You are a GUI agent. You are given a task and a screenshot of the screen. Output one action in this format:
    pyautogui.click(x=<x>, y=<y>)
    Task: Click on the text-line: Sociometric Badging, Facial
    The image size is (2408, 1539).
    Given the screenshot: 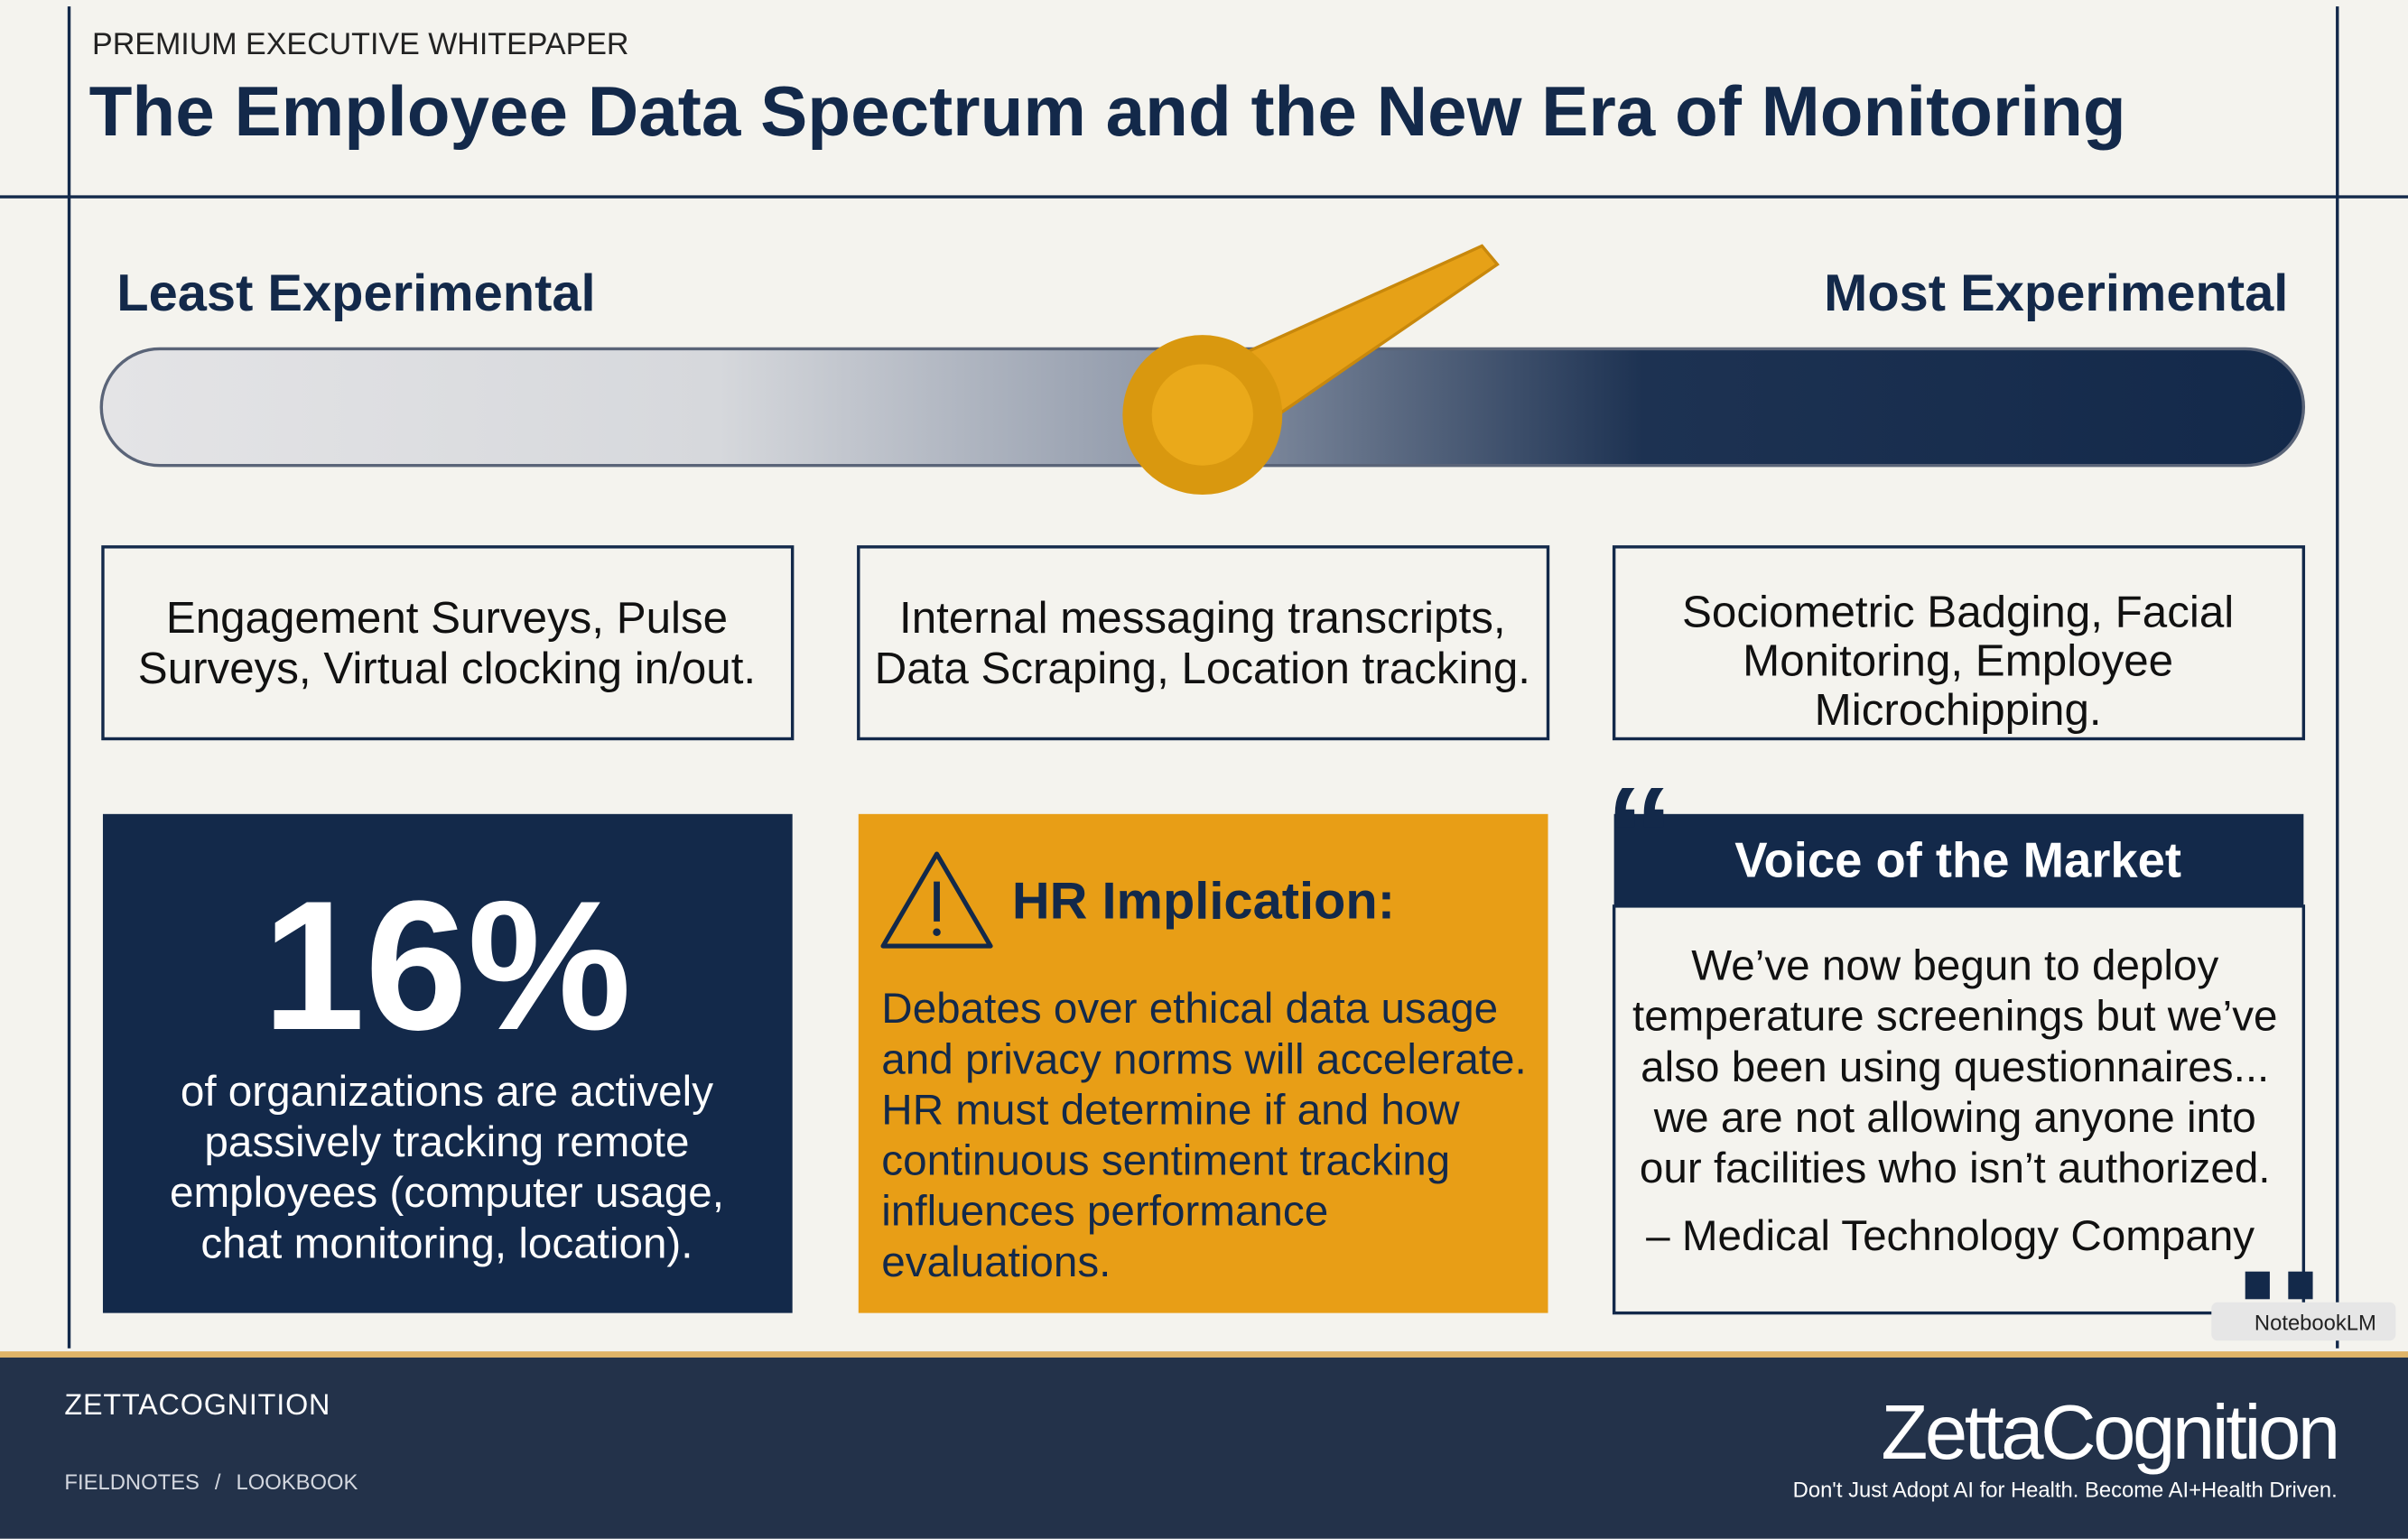 What is the action you would take?
    pyautogui.click(x=1958, y=611)
    